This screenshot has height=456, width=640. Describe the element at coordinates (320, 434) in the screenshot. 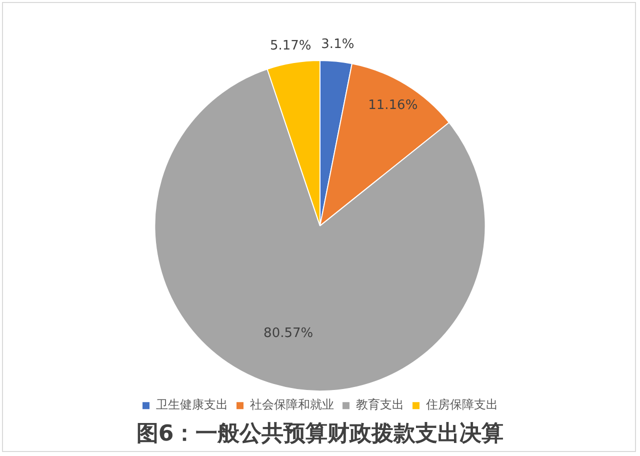

I see `text: 图6：一般公共预算财政拨款支出决算` at that location.